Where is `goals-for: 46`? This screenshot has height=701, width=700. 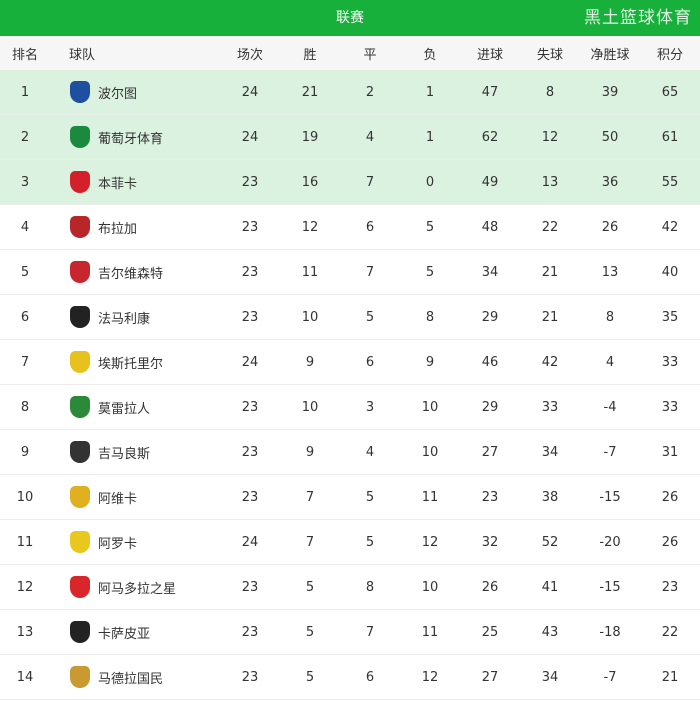
goals-for: 46 is located at coordinates (490, 362).